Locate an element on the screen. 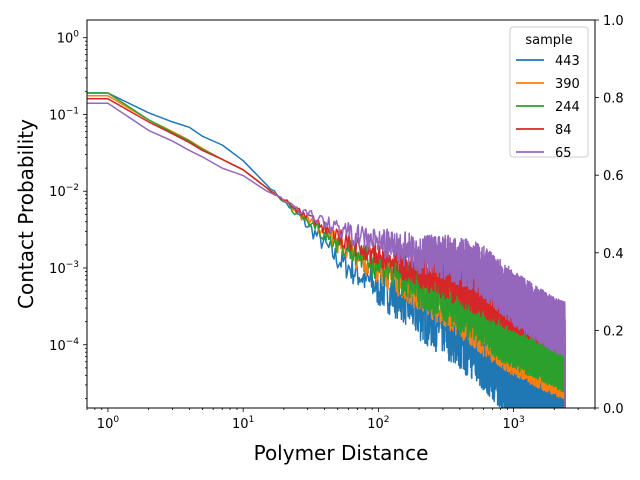 This screenshot has width=640, height=480. y2-tick-label: 1.0 is located at coordinates (613, 21).